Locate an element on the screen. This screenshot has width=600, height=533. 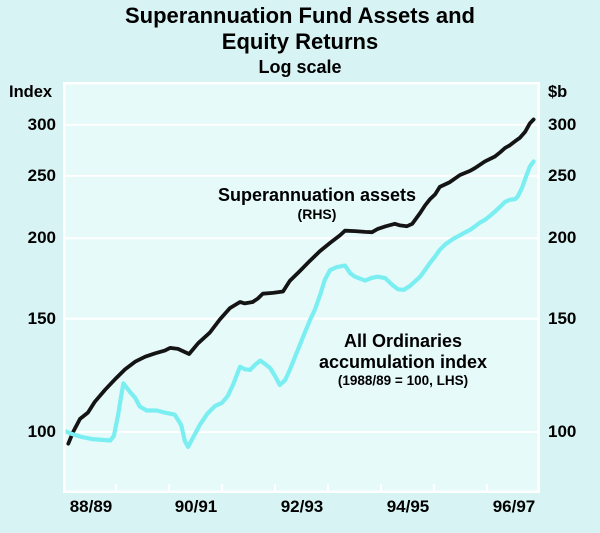
assets-series-label: Superannuation assets is located at coordinates (317, 195).